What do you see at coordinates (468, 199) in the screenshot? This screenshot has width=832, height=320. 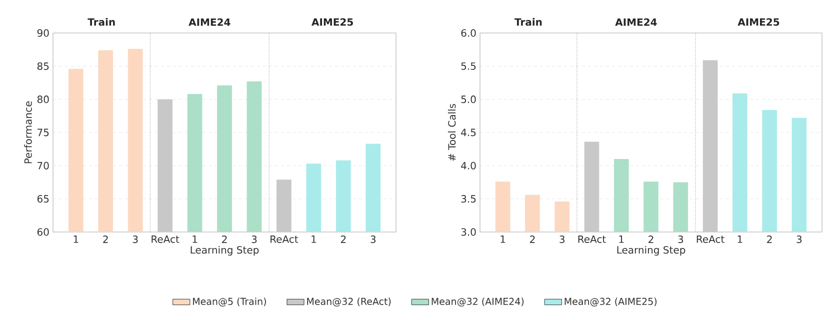 I see `y-tick-label: 3.5` at bounding box center [468, 199].